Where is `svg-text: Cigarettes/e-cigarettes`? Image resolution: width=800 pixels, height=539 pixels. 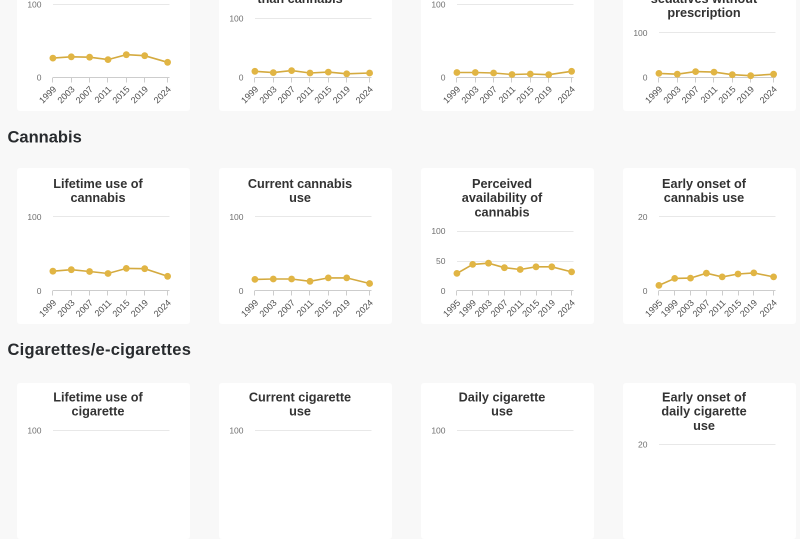
svg-text: Cigarettes/e-cigarettes is located at coordinates (100, 350).